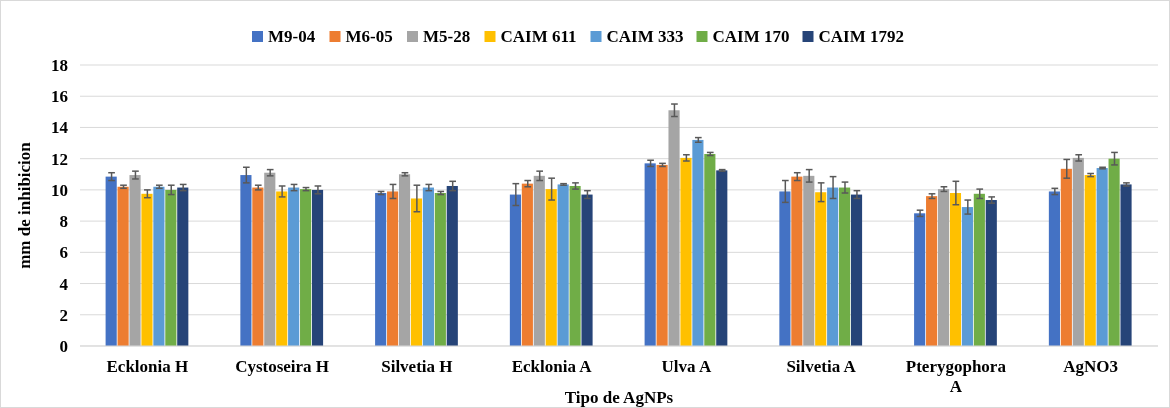 This screenshot has height=408, width=1170. Describe the element at coordinates (447, 36) in the screenshot. I see `legend-label: M5-28` at that location.